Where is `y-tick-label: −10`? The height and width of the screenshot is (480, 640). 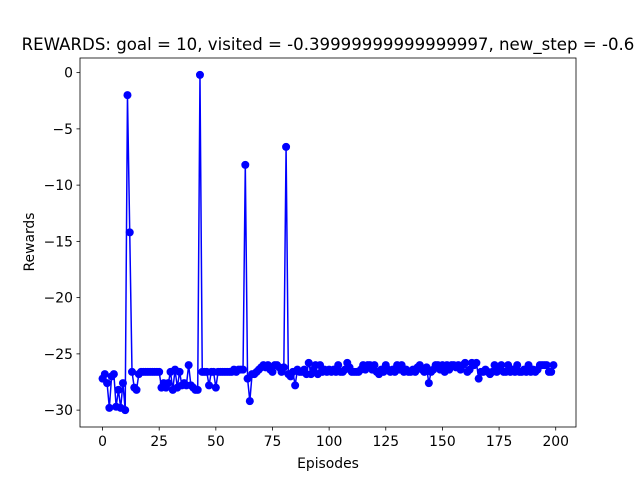
y-tick-label: −10 is located at coordinates (58, 186).